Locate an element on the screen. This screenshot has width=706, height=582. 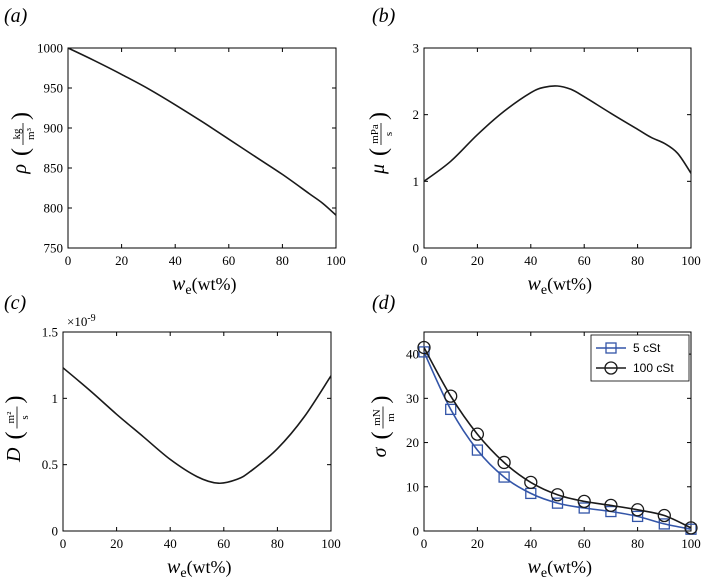
y-axis-symbol: σ is located at coordinates (380, 451).